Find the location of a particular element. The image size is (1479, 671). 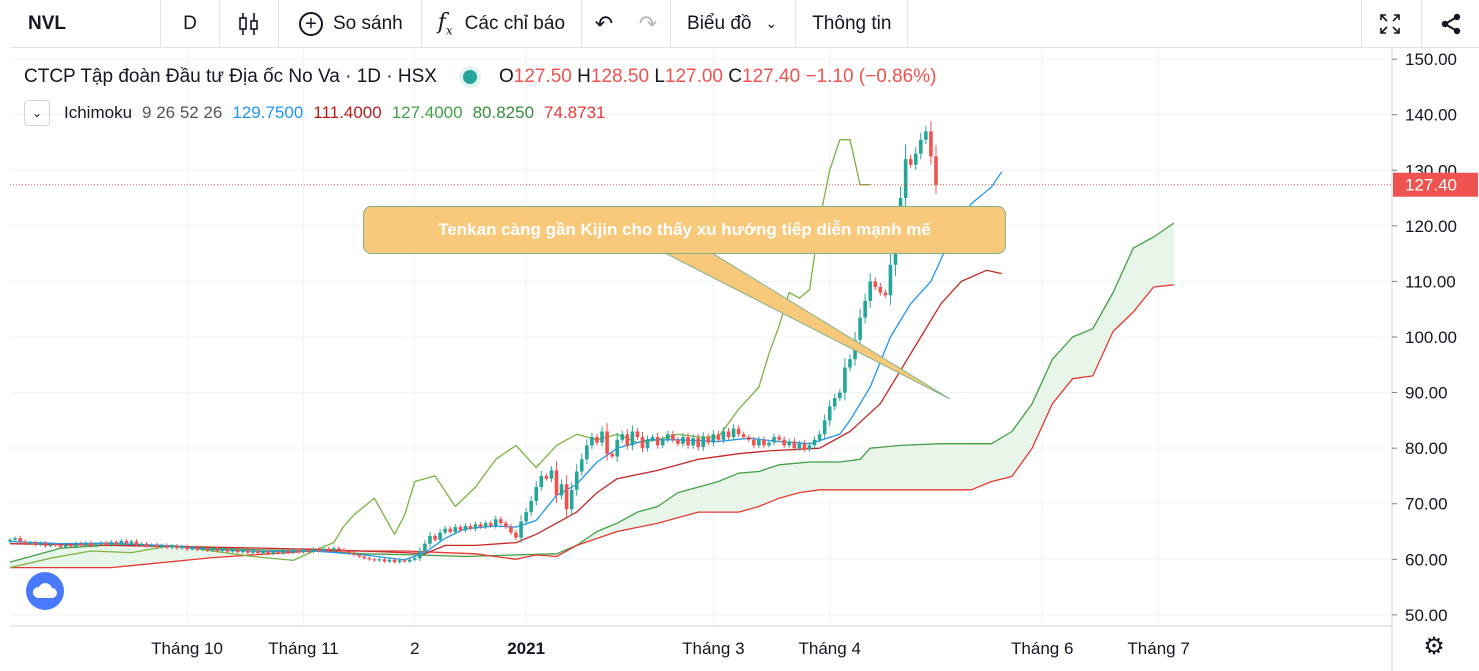

price-tick-label: 140.00 is located at coordinates (1431, 115).